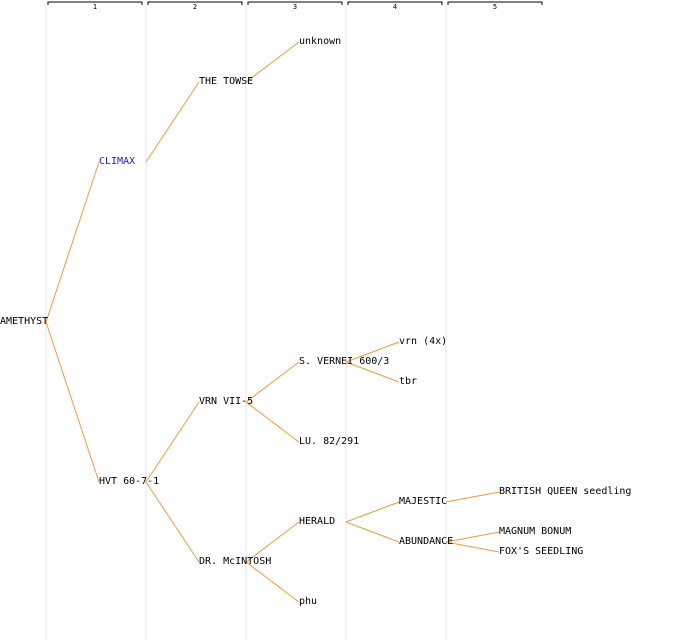 Image resolution: width=700 pixels, height=640 pixels. What do you see at coordinates (95, 7) in the screenshot?
I see `generation-number: 1` at bounding box center [95, 7].